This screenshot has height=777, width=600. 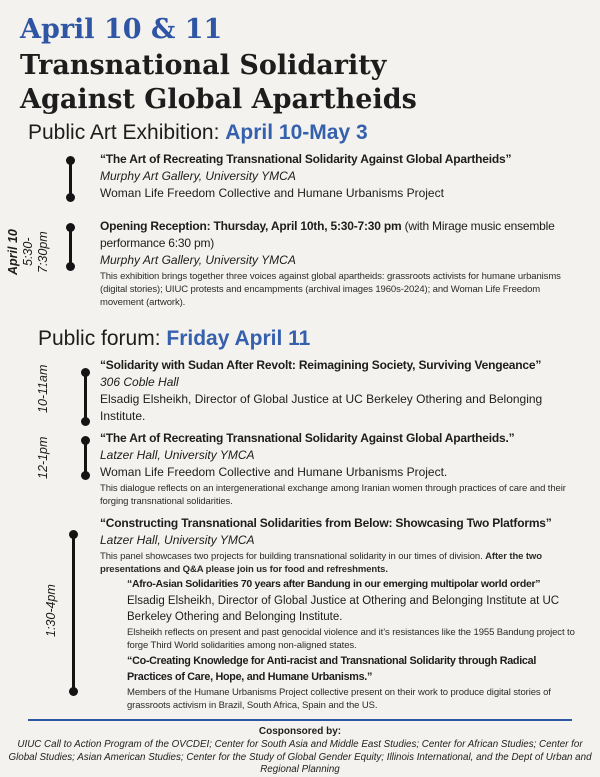 What do you see at coordinates (177, 540) in the screenshot?
I see `session3-venue: Latzer Hall, University YMCA` at bounding box center [177, 540].